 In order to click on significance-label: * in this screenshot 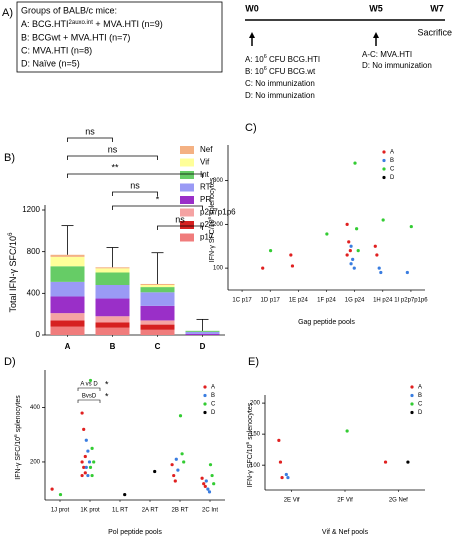, I will do `click(107, 396)`.